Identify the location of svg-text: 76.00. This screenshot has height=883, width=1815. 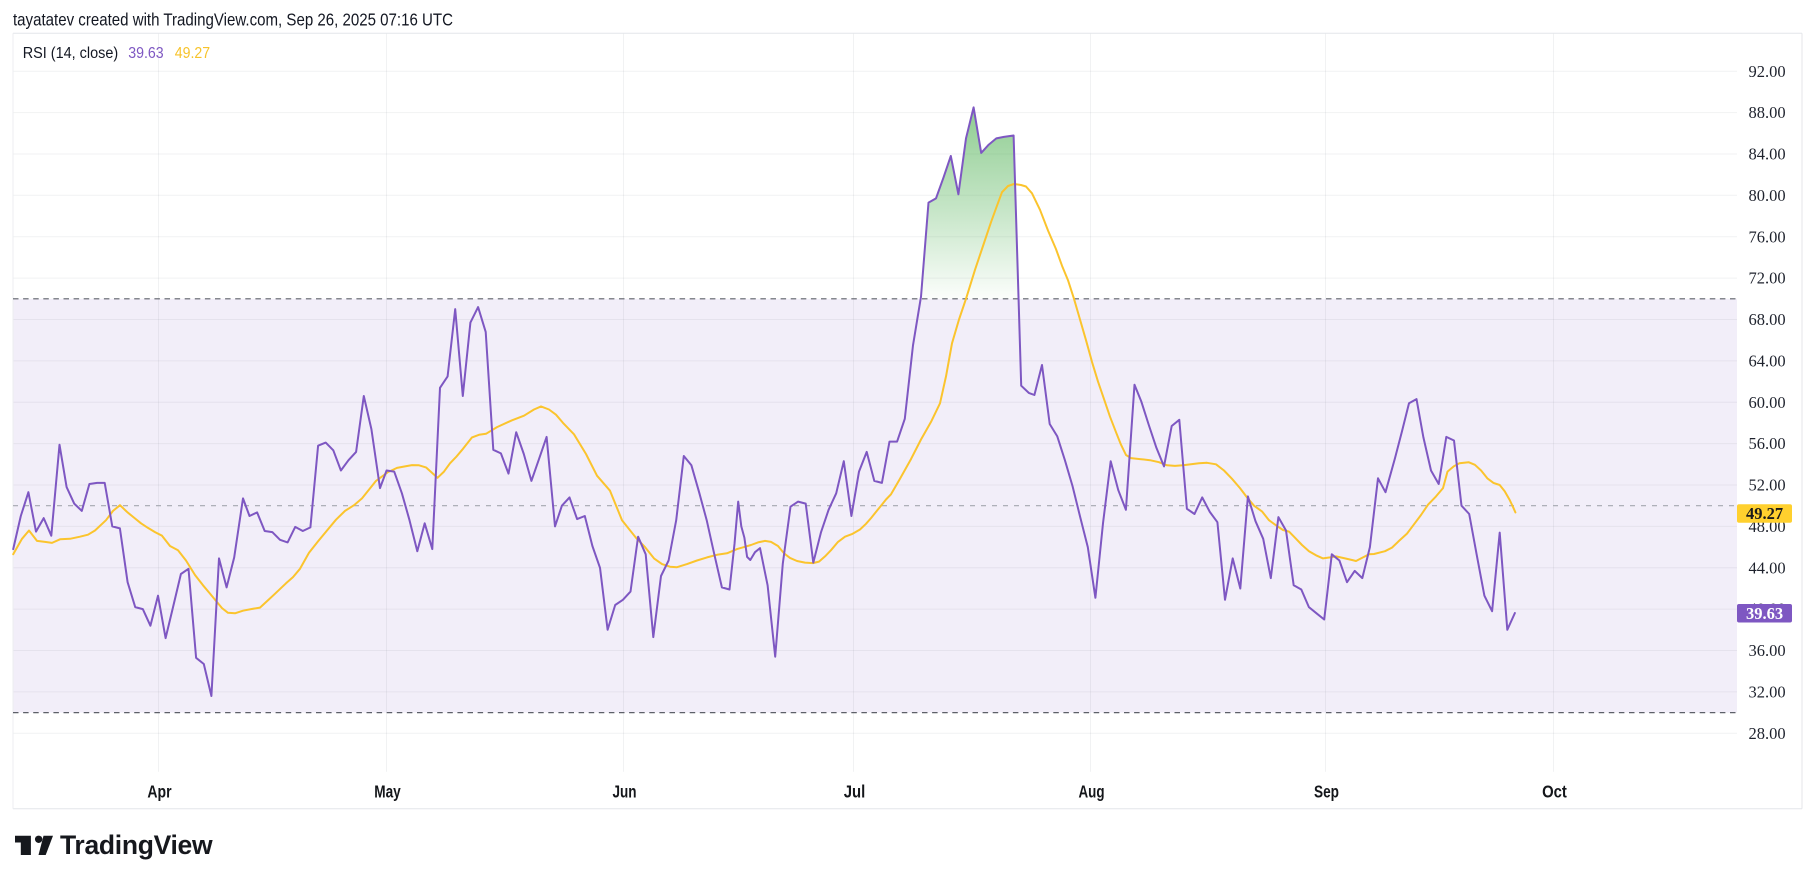
(1767, 236).